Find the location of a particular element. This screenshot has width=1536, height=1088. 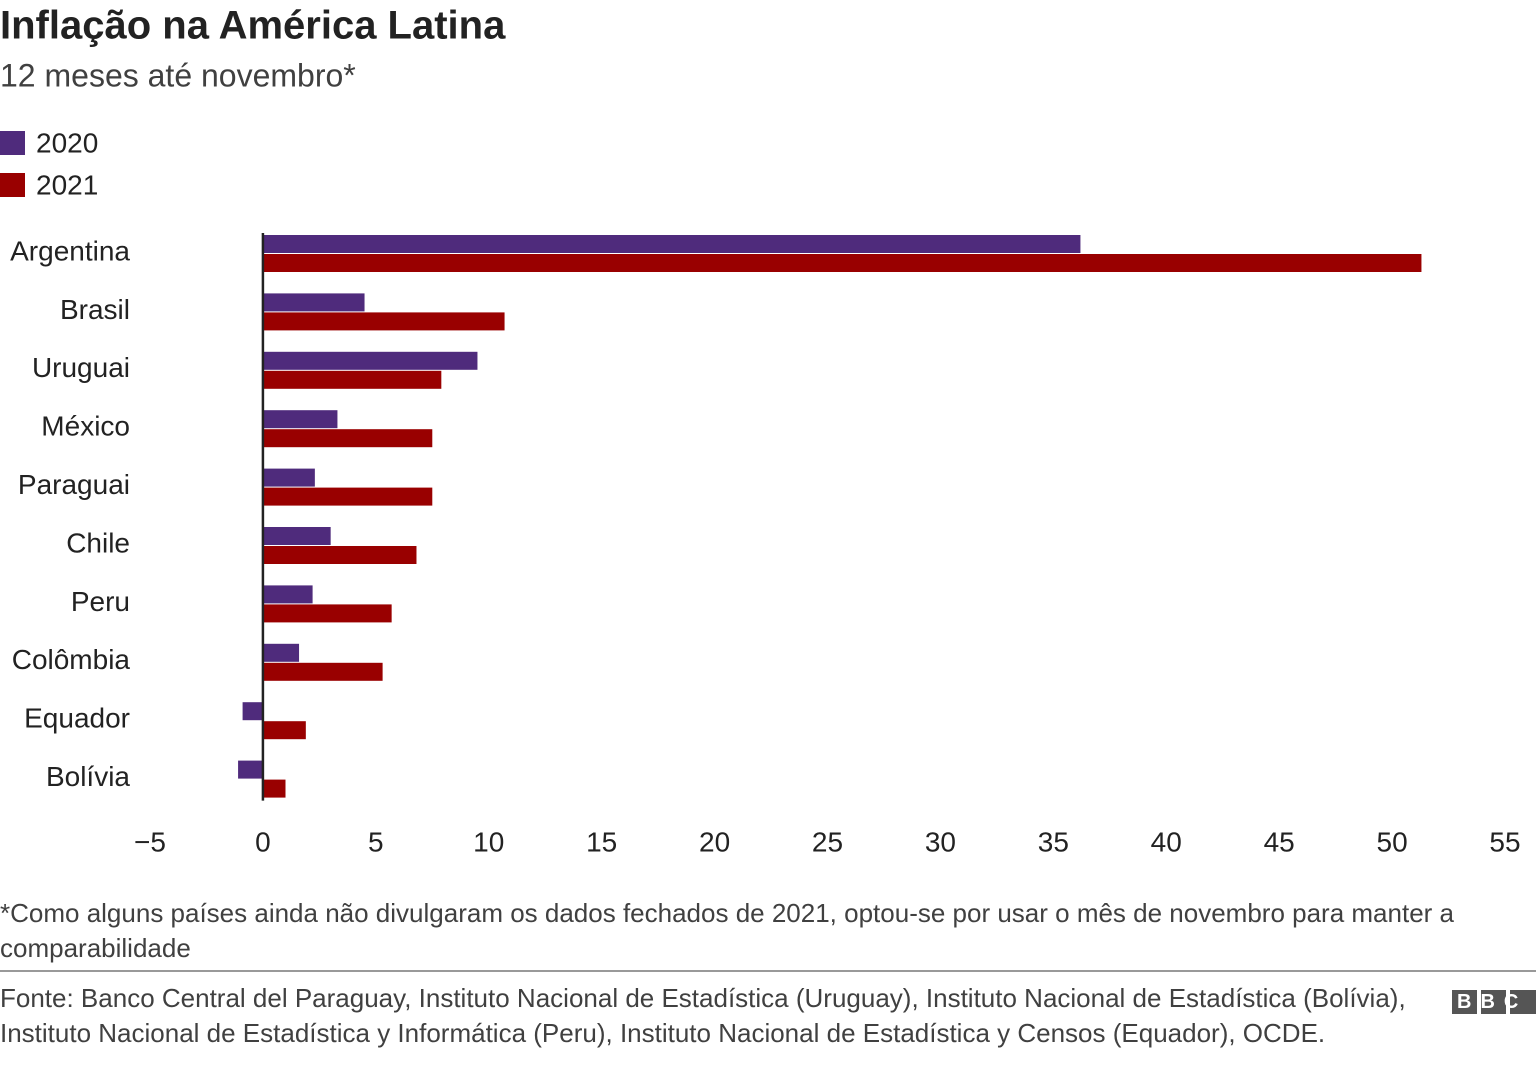

x-tick-label: 0 is located at coordinates (263, 841).